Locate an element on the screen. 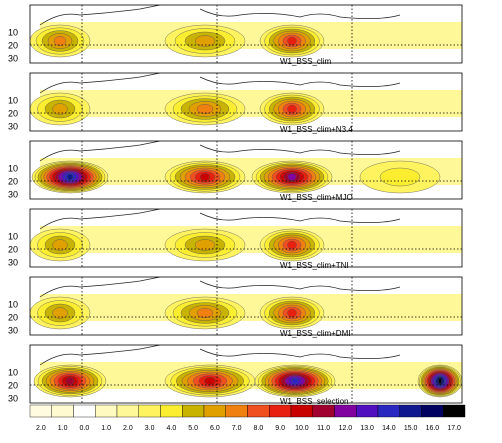  colorbar-label: 5.0 is located at coordinates (193, 428).